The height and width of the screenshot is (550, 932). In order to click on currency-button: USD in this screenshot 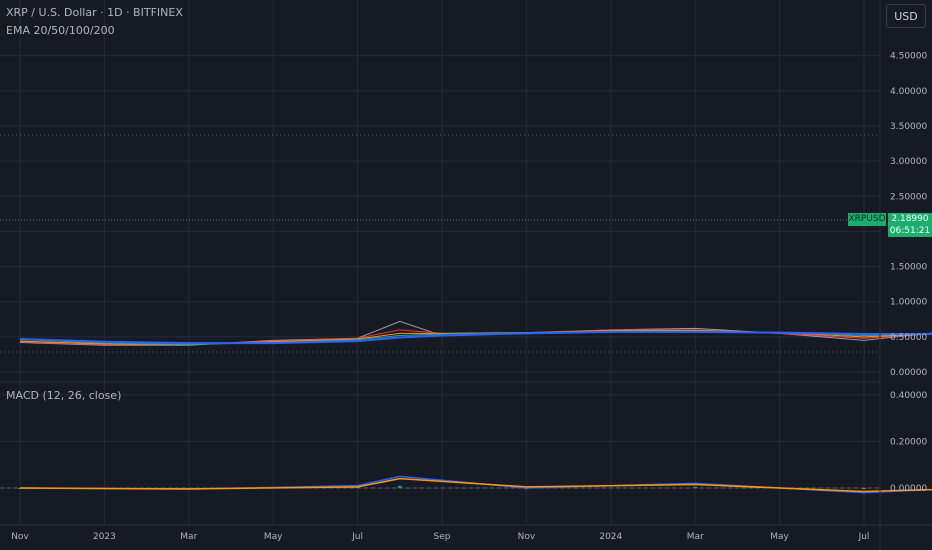, I will do `click(906, 16)`.